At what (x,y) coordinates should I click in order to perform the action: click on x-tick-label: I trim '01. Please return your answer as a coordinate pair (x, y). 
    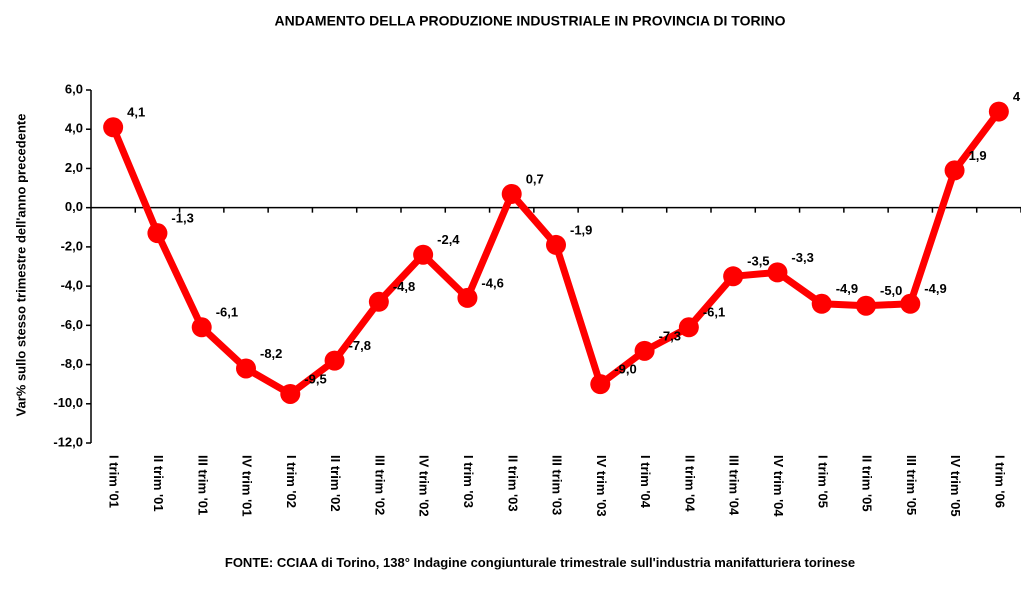
    Looking at the image, I should click on (114, 481).